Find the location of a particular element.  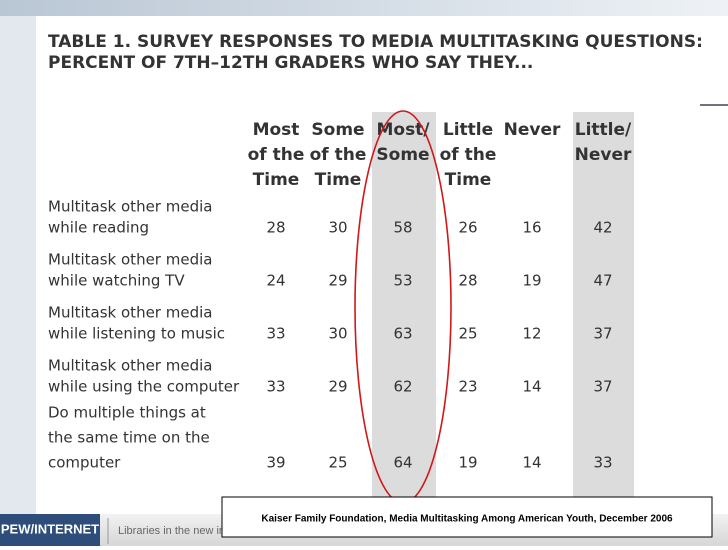

cell-value: 58 is located at coordinates (402, 228).